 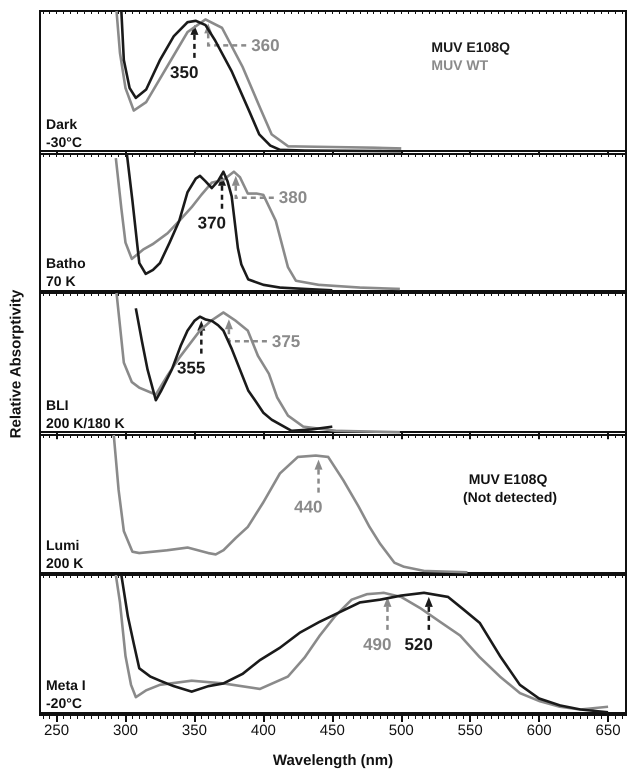 What do you see at coordinates (332, 730) in the screenshot?
I see `x-tick-label: 450` at bounding box center [332, 730].